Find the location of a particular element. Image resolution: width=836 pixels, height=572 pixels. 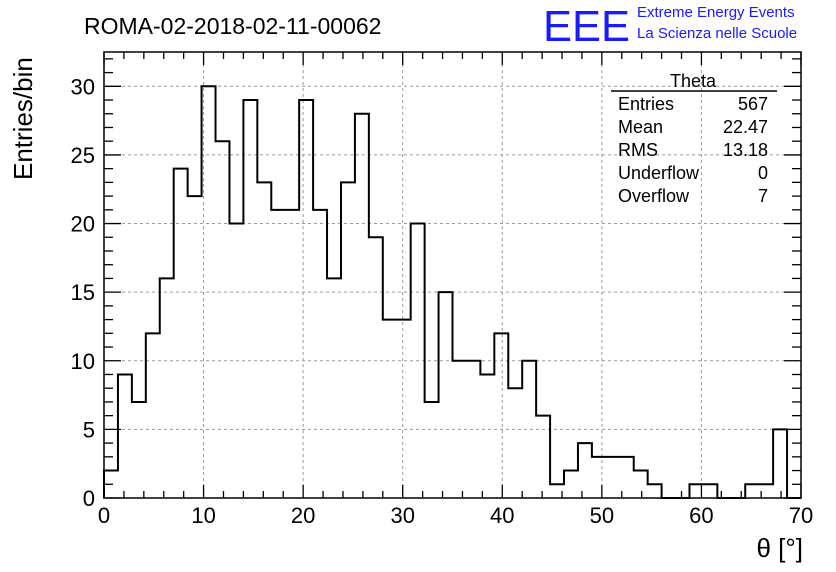

x-tick-label: 60 is located at coordinates (701, 515).